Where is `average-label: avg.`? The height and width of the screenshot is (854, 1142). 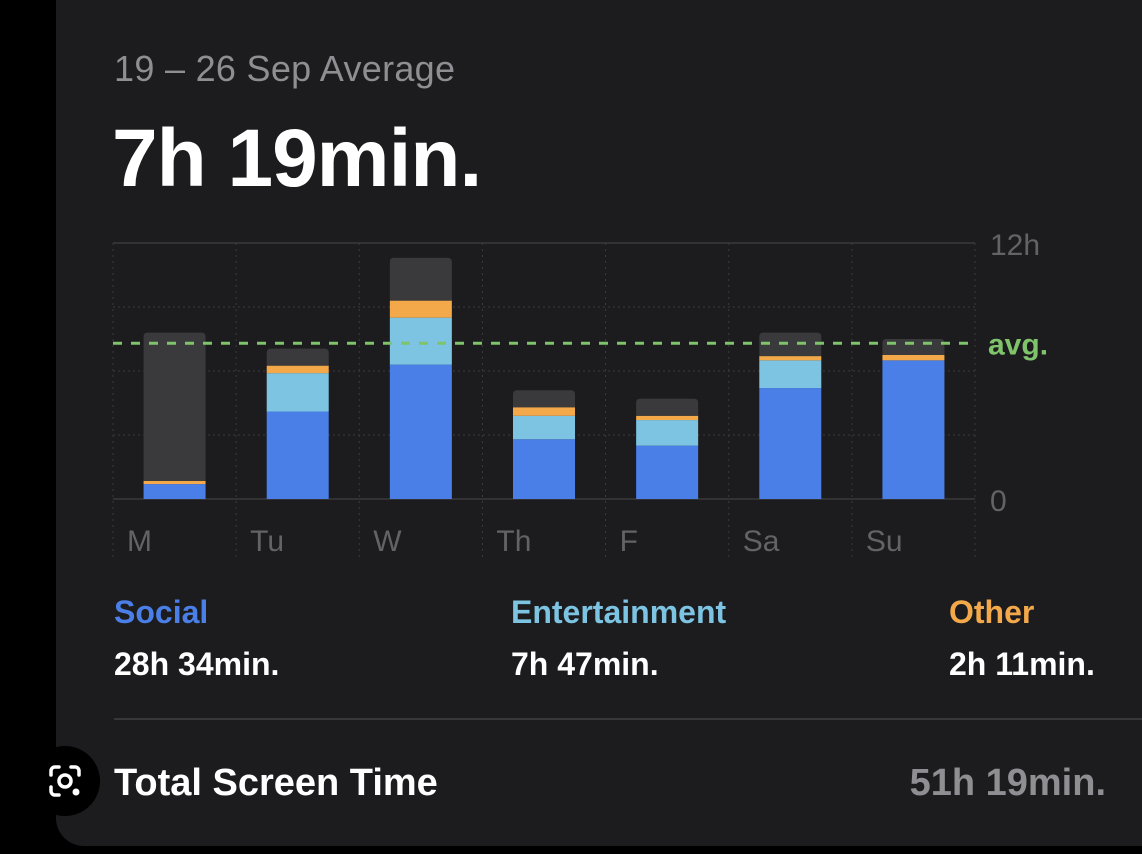
average-label: avg. is located at coordinates (1018, 344).